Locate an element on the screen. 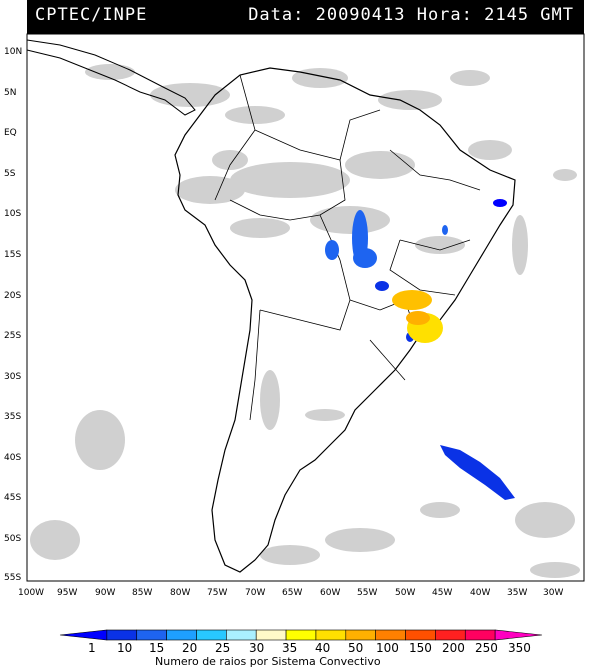  lat-label: 5S is located at coordinates (10, 174).